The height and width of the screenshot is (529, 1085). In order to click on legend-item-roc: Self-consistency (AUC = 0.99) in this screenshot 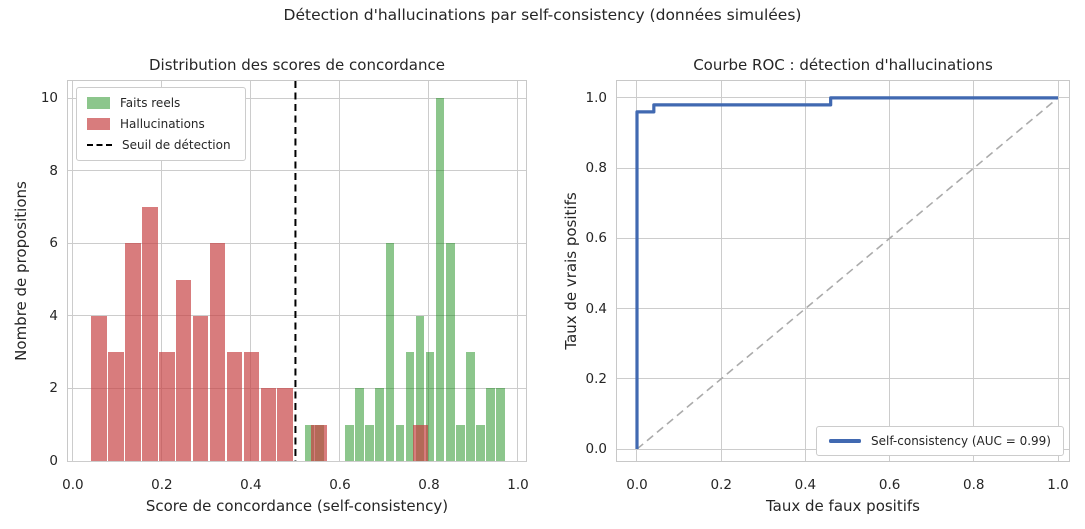, I will do `click(940, 441)`.